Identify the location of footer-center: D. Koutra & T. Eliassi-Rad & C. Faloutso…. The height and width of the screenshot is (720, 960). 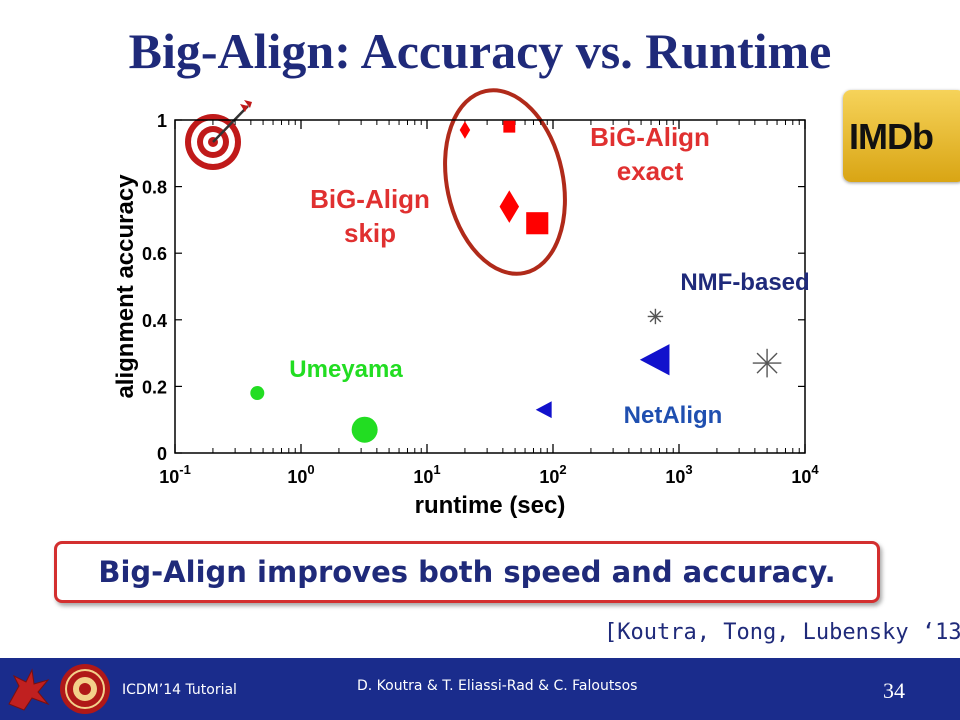
(497, 686).